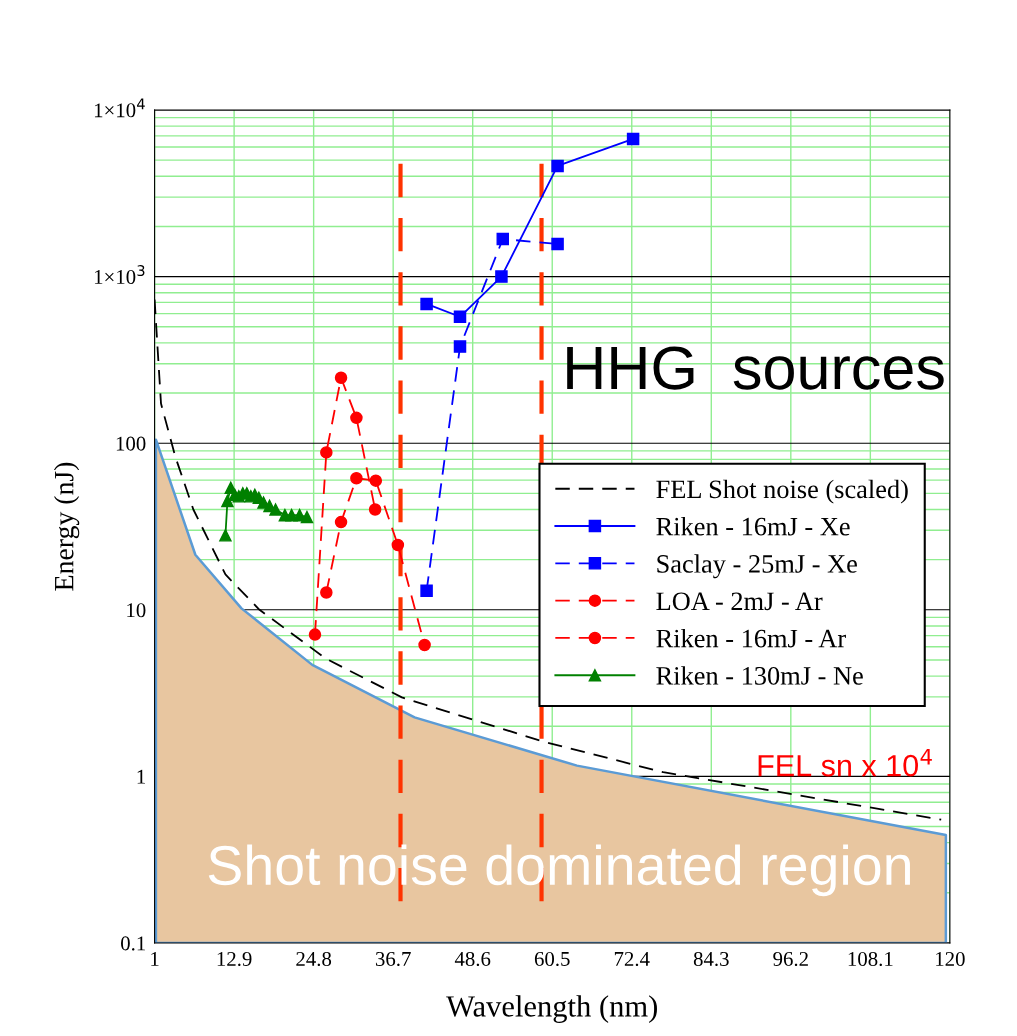 Image resolution: width=1017 pixels, height=1036 pixels. Describe the element at coordinates (790, 959) in the screenshot. I see `x-tick-label: 96.2` at that location.